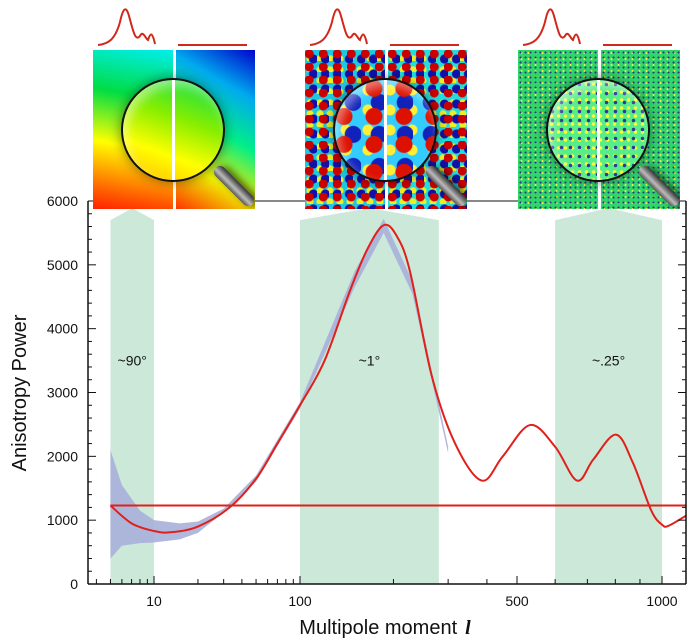  Describe the element at coordinates (62, 456) in the screenshot. I see `y-tick-label: 2000` at that location.